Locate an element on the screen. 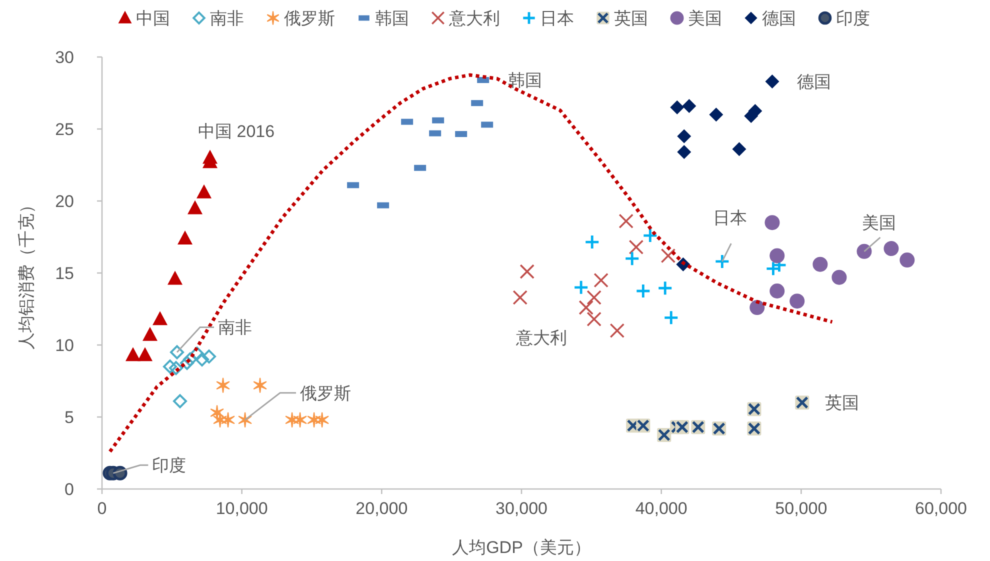 The height and width of the screenshot is (561, 990). y-tick-label: 30 is located at coordinates (64, 57).